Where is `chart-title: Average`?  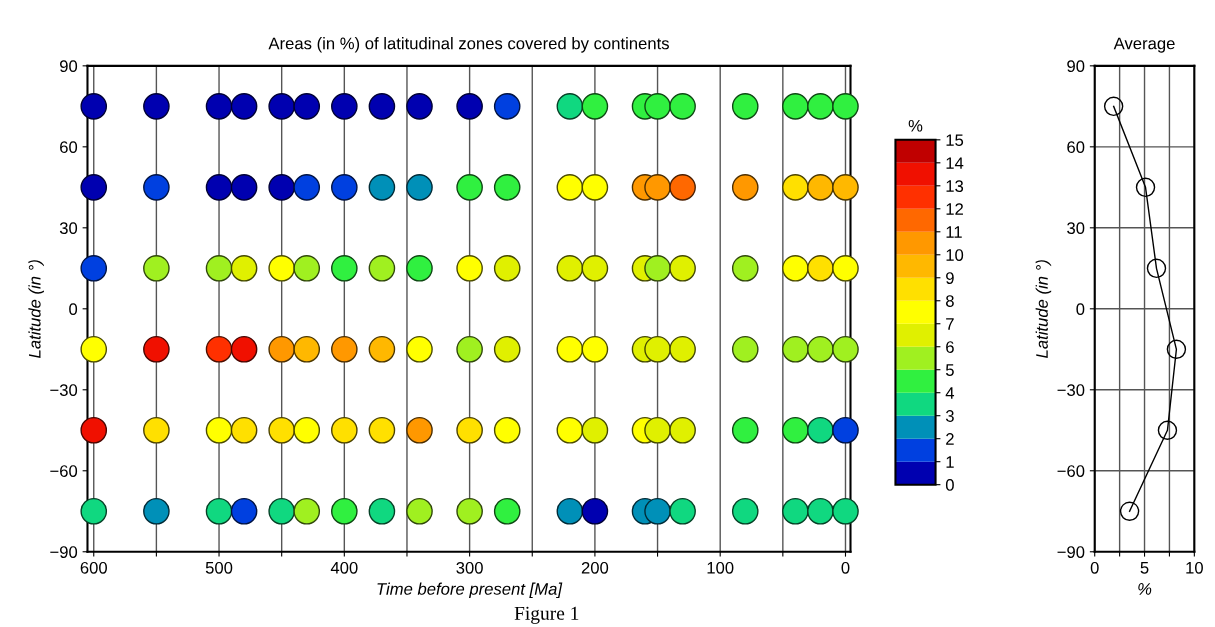
chart-title: Average is located at coordinates (1144, 45).